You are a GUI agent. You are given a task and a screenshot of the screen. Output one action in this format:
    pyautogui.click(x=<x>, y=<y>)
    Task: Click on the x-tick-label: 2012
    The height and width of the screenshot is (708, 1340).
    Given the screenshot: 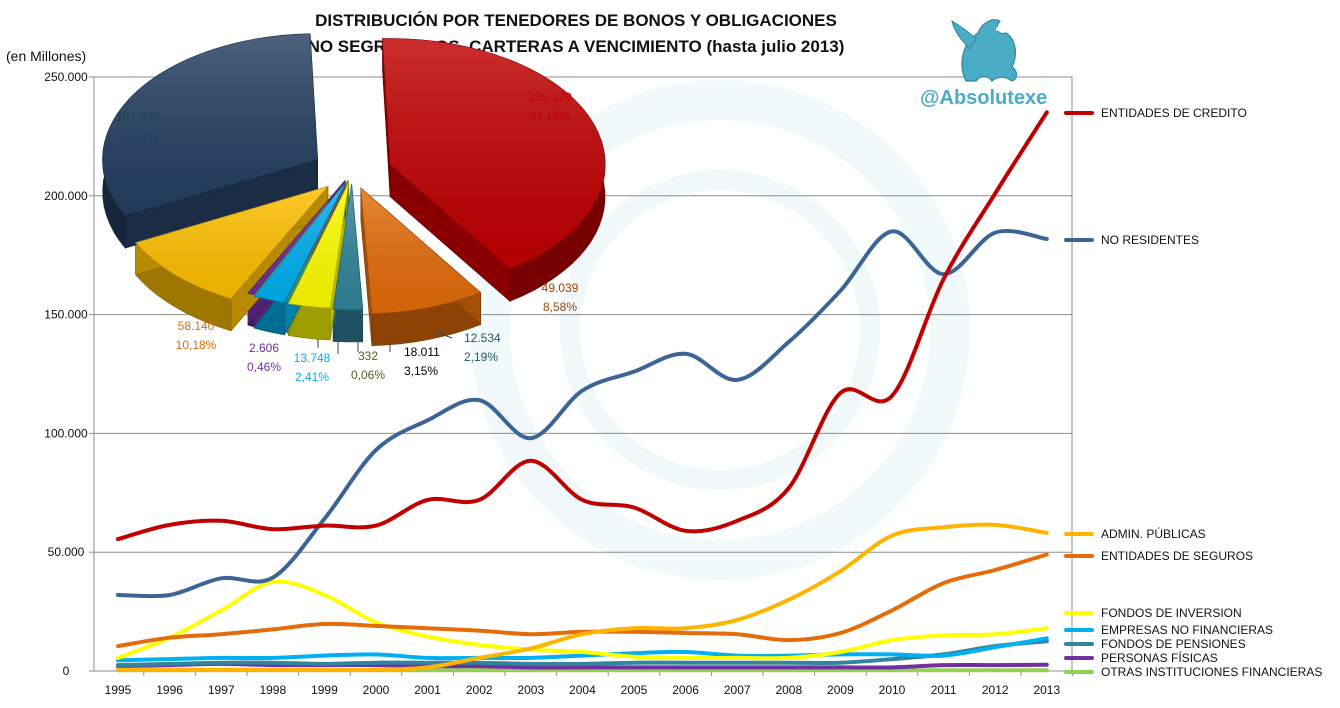 What is the action you would take?
    pyautogui.click(x=995, y=690)
    